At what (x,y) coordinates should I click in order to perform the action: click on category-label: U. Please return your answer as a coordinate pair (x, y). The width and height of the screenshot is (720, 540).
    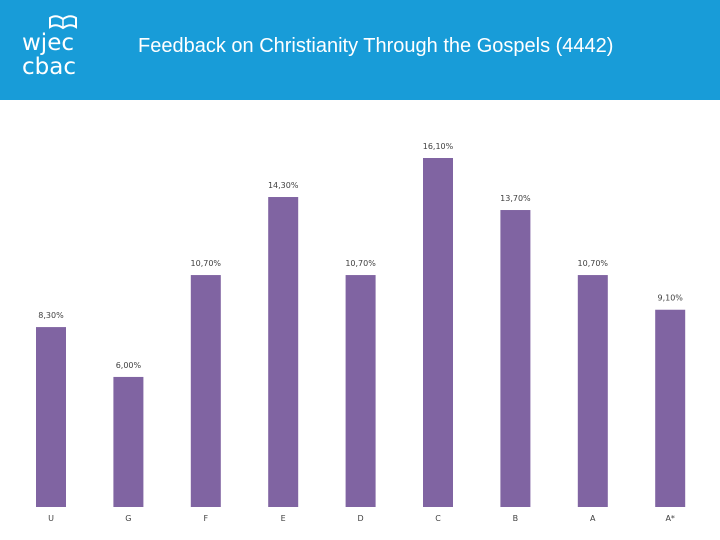
    Looking at the image, I should click on (51, 518).